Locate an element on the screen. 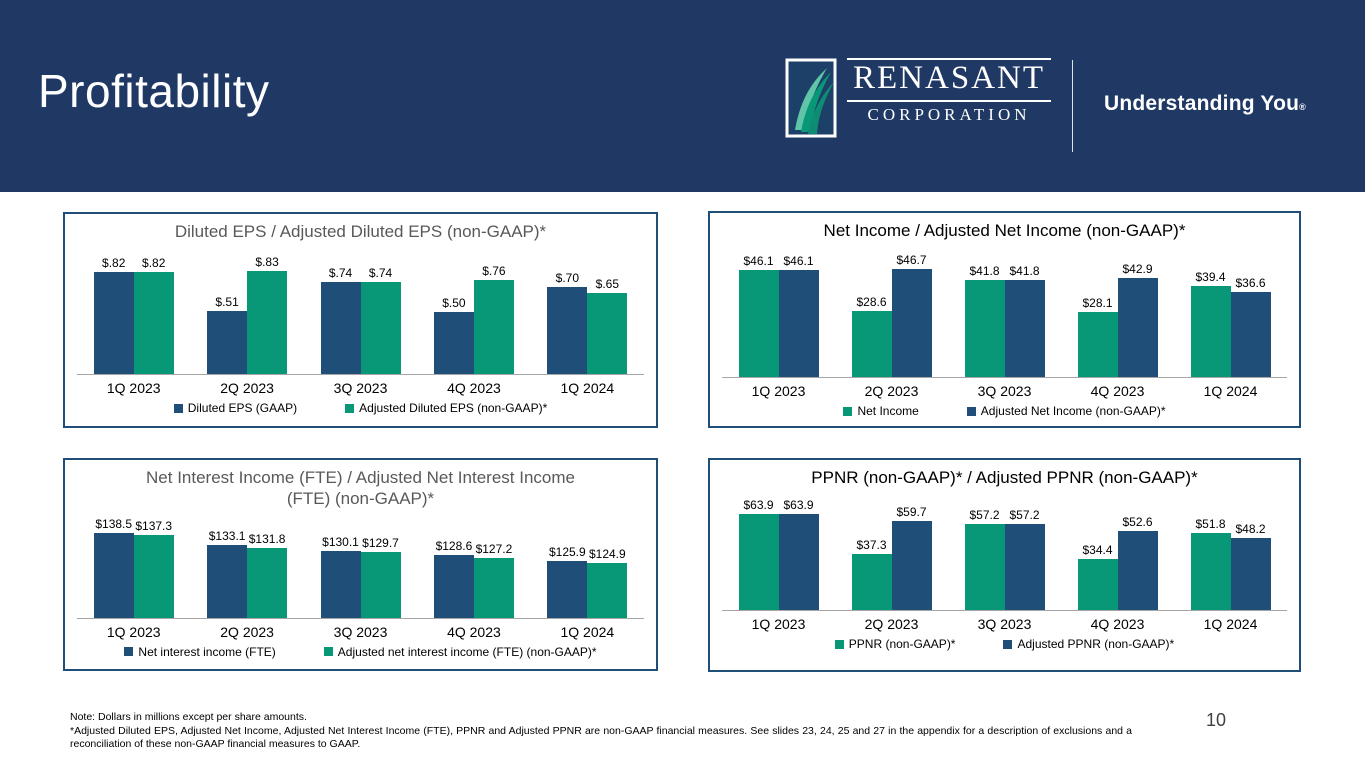 This screenshot has height=768, width=1365. bar-group: $46.1 $46.1 is located at coordinates (778, 310).